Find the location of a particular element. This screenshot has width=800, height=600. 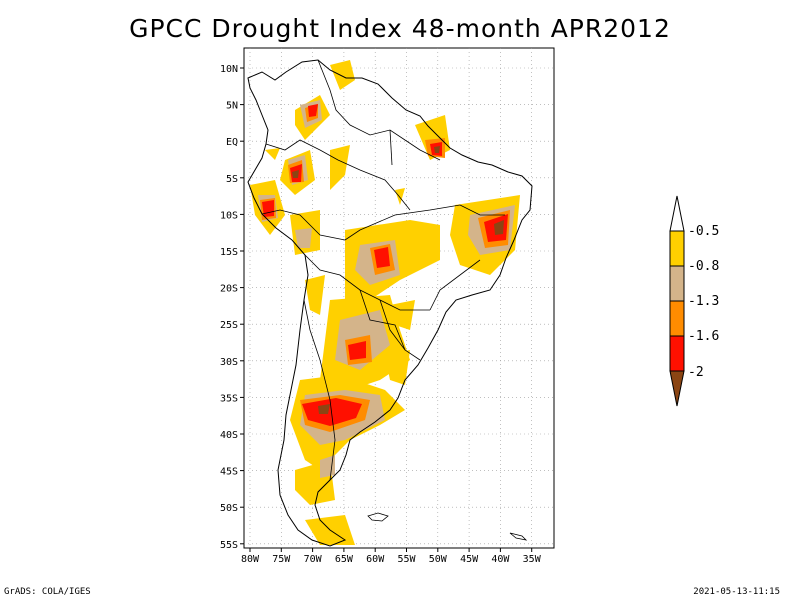

lat-label: 5S is located at coordinates (232, 179).